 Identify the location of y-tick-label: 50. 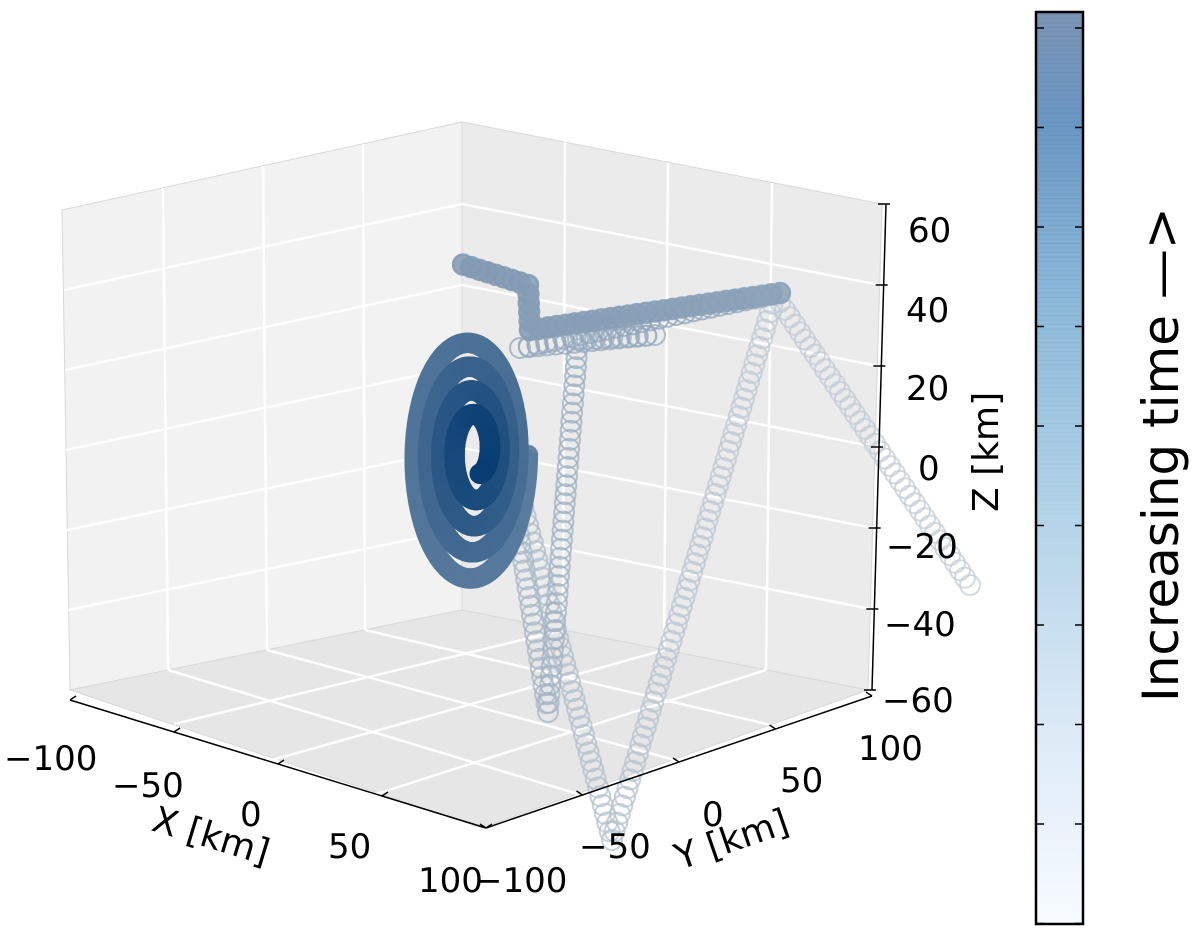
(801, 781).